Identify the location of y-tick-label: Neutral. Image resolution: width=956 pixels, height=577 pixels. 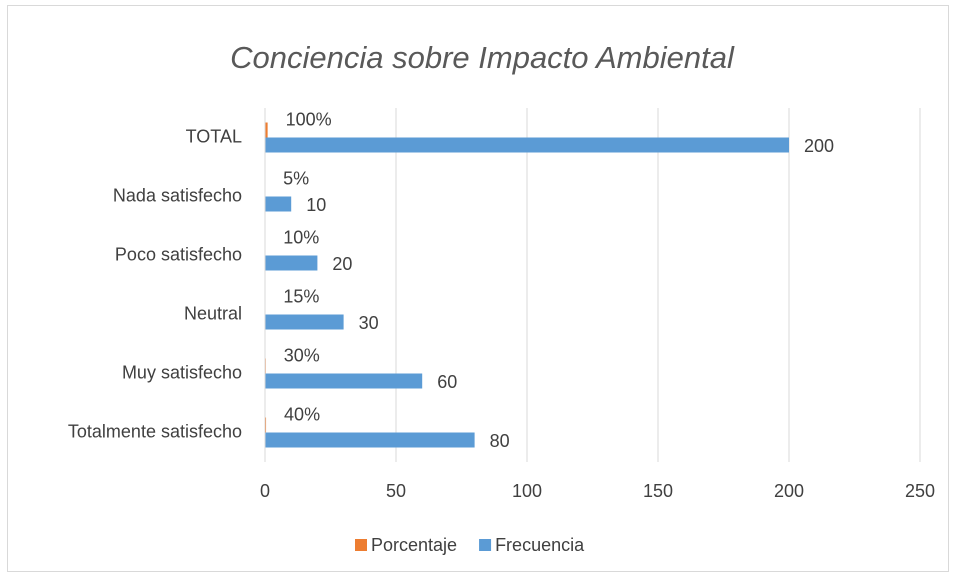
(213, 313).